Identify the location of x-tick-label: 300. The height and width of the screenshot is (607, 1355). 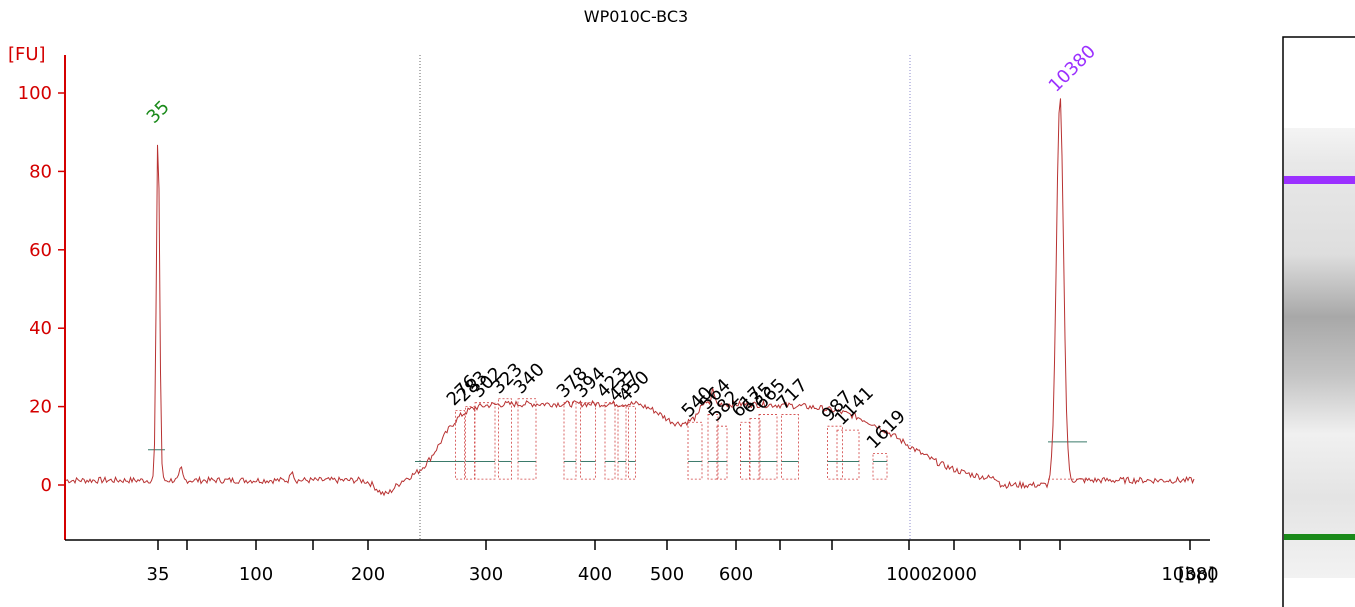
(486, 574).